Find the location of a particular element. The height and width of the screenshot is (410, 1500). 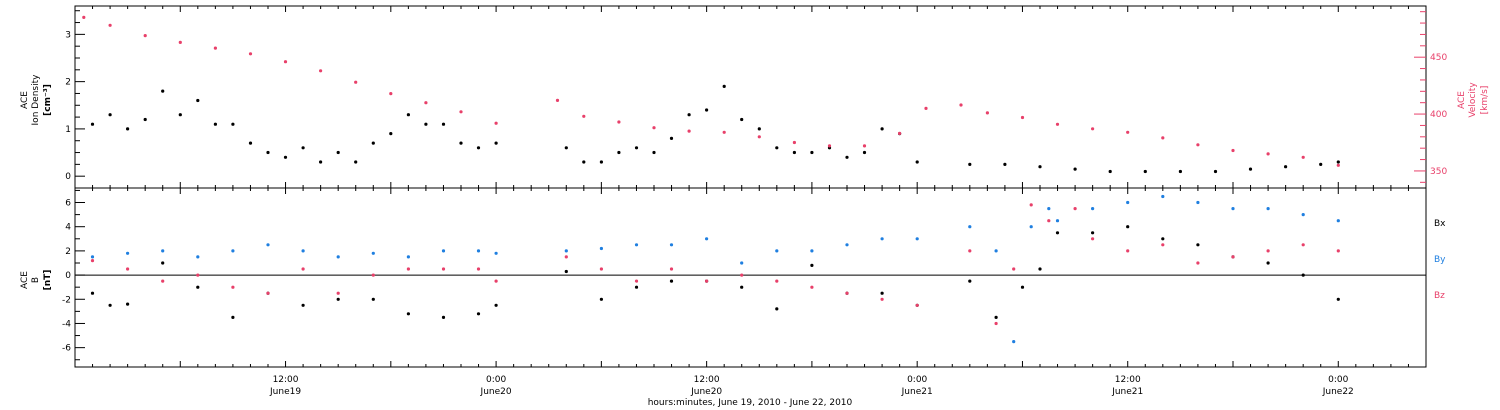

top-left-axis-label-line1: ACE is located at coordinates (25, 100).